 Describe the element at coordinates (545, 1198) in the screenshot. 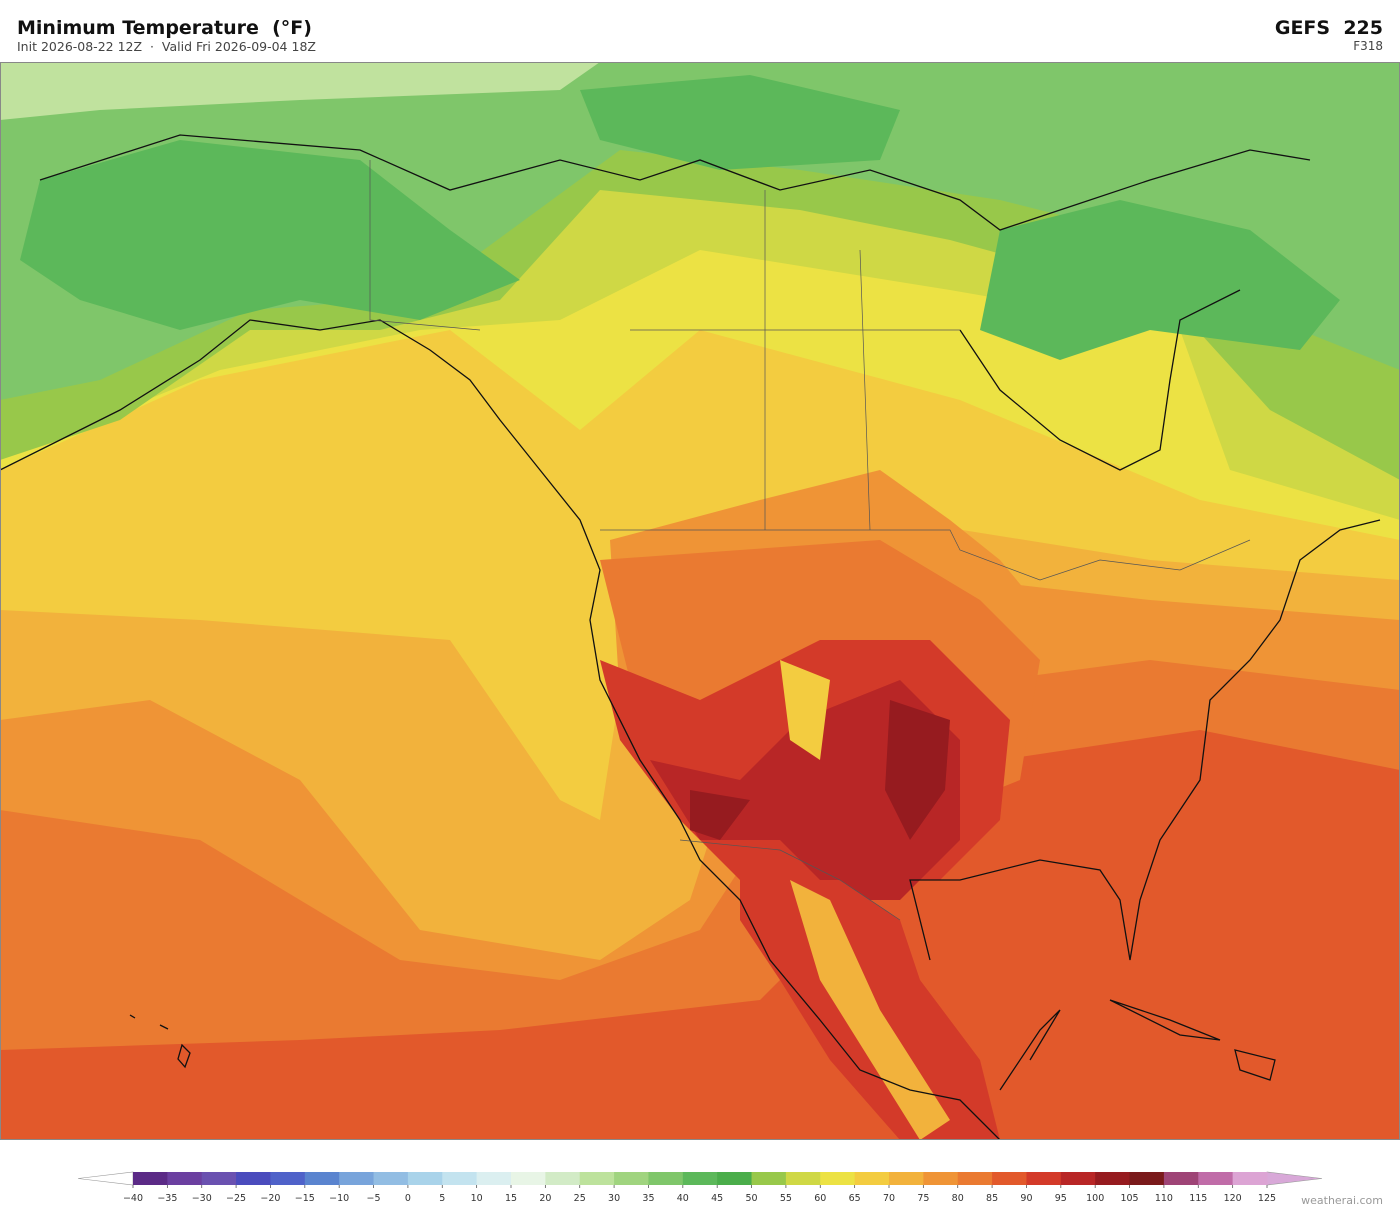

I see `colorbar-tick-label: 20` at that location.